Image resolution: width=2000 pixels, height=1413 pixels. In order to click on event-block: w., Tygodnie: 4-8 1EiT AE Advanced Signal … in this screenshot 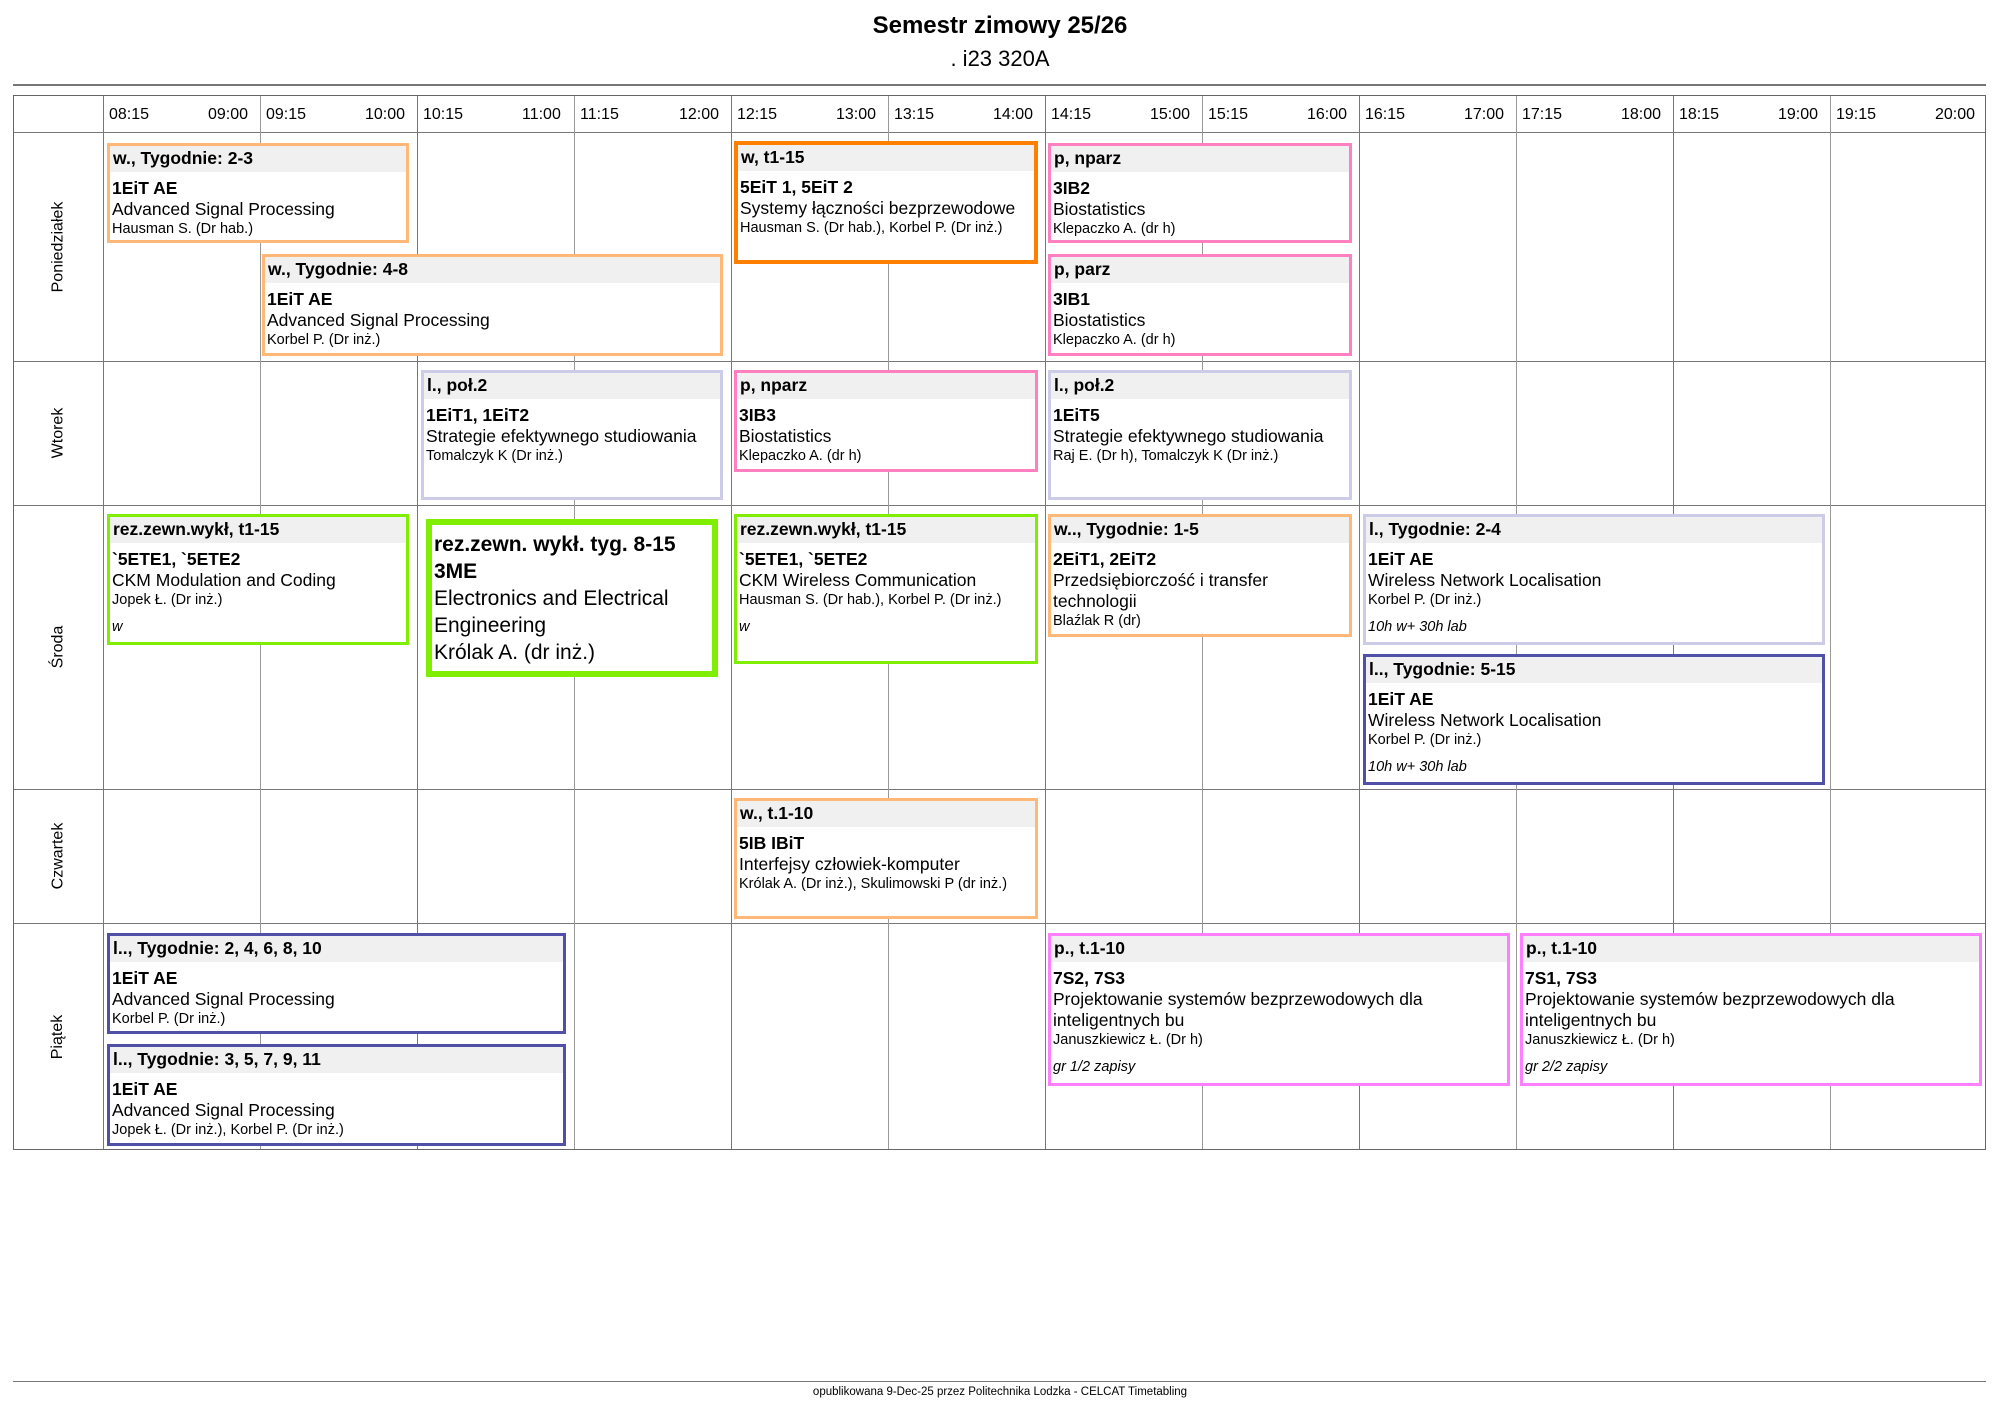, I will do `click(492, 305)`.